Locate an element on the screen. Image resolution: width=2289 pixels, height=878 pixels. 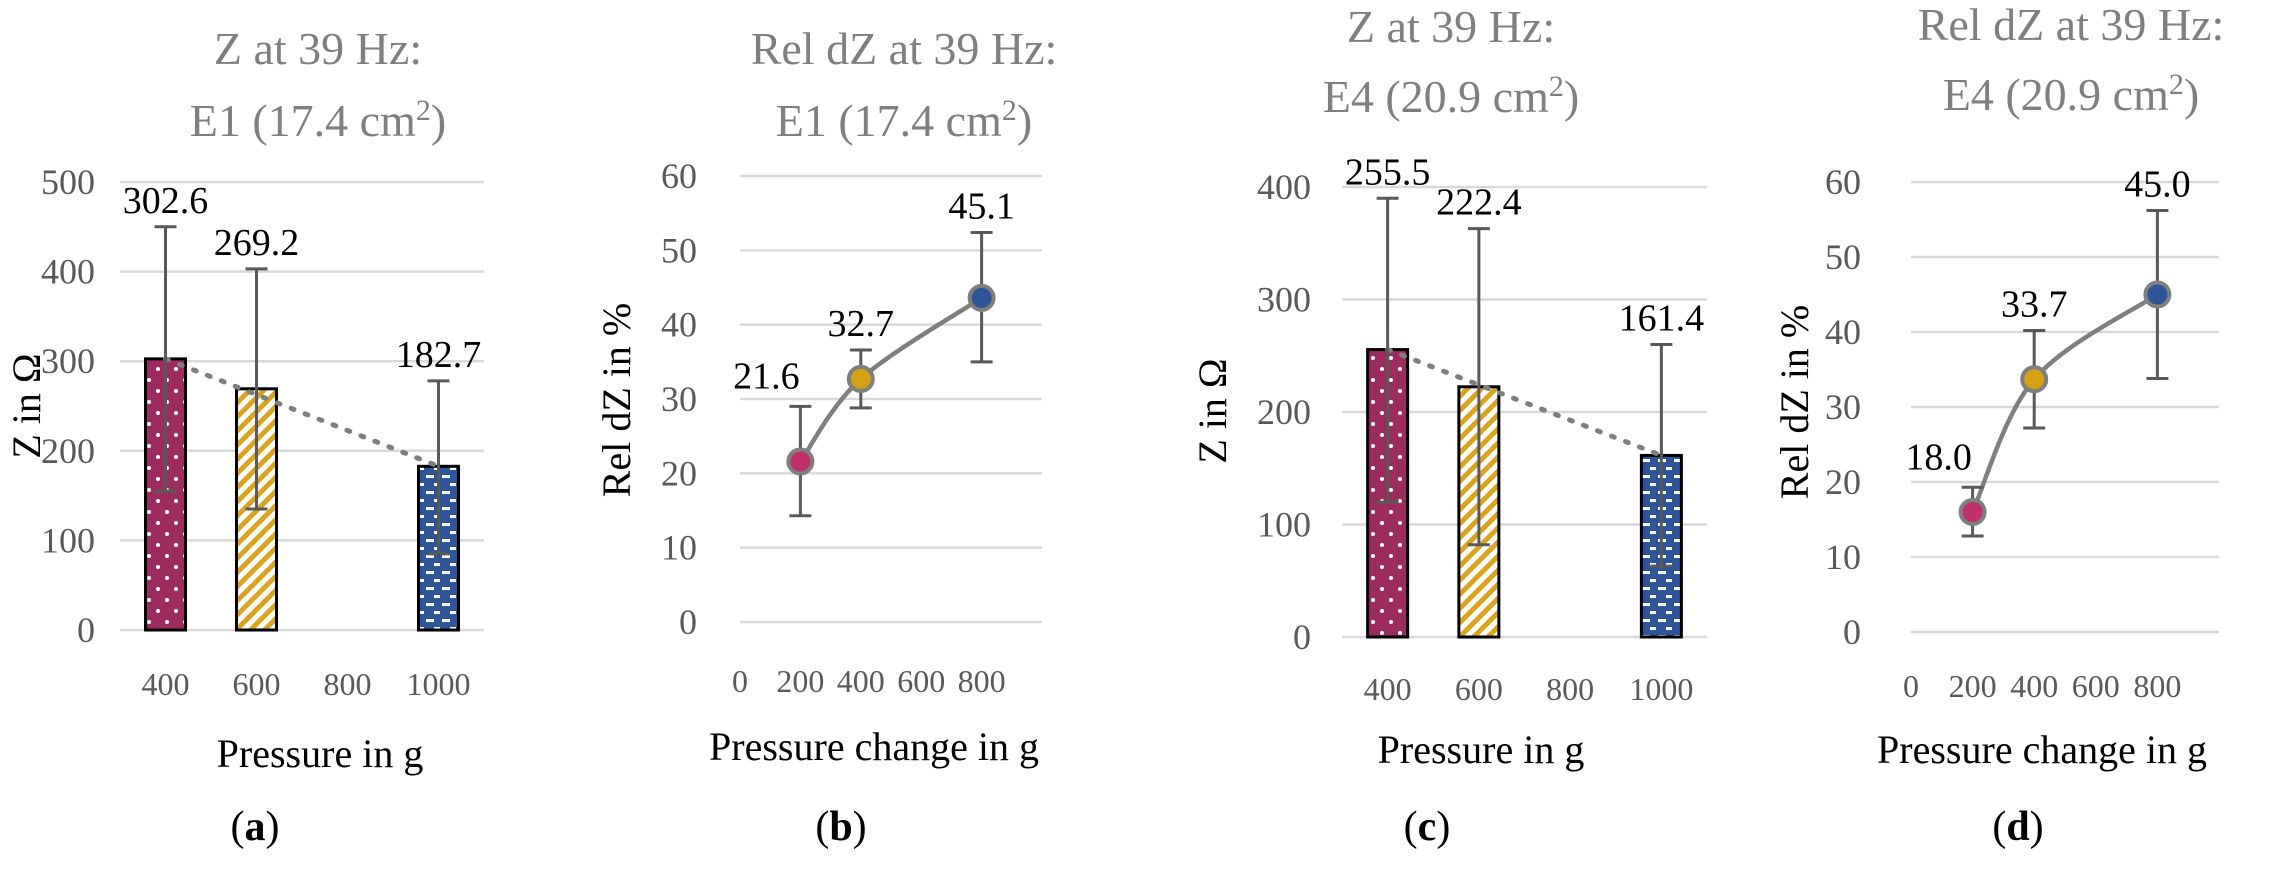
y-tick-label: 200 is located at coordinates (68, 451).